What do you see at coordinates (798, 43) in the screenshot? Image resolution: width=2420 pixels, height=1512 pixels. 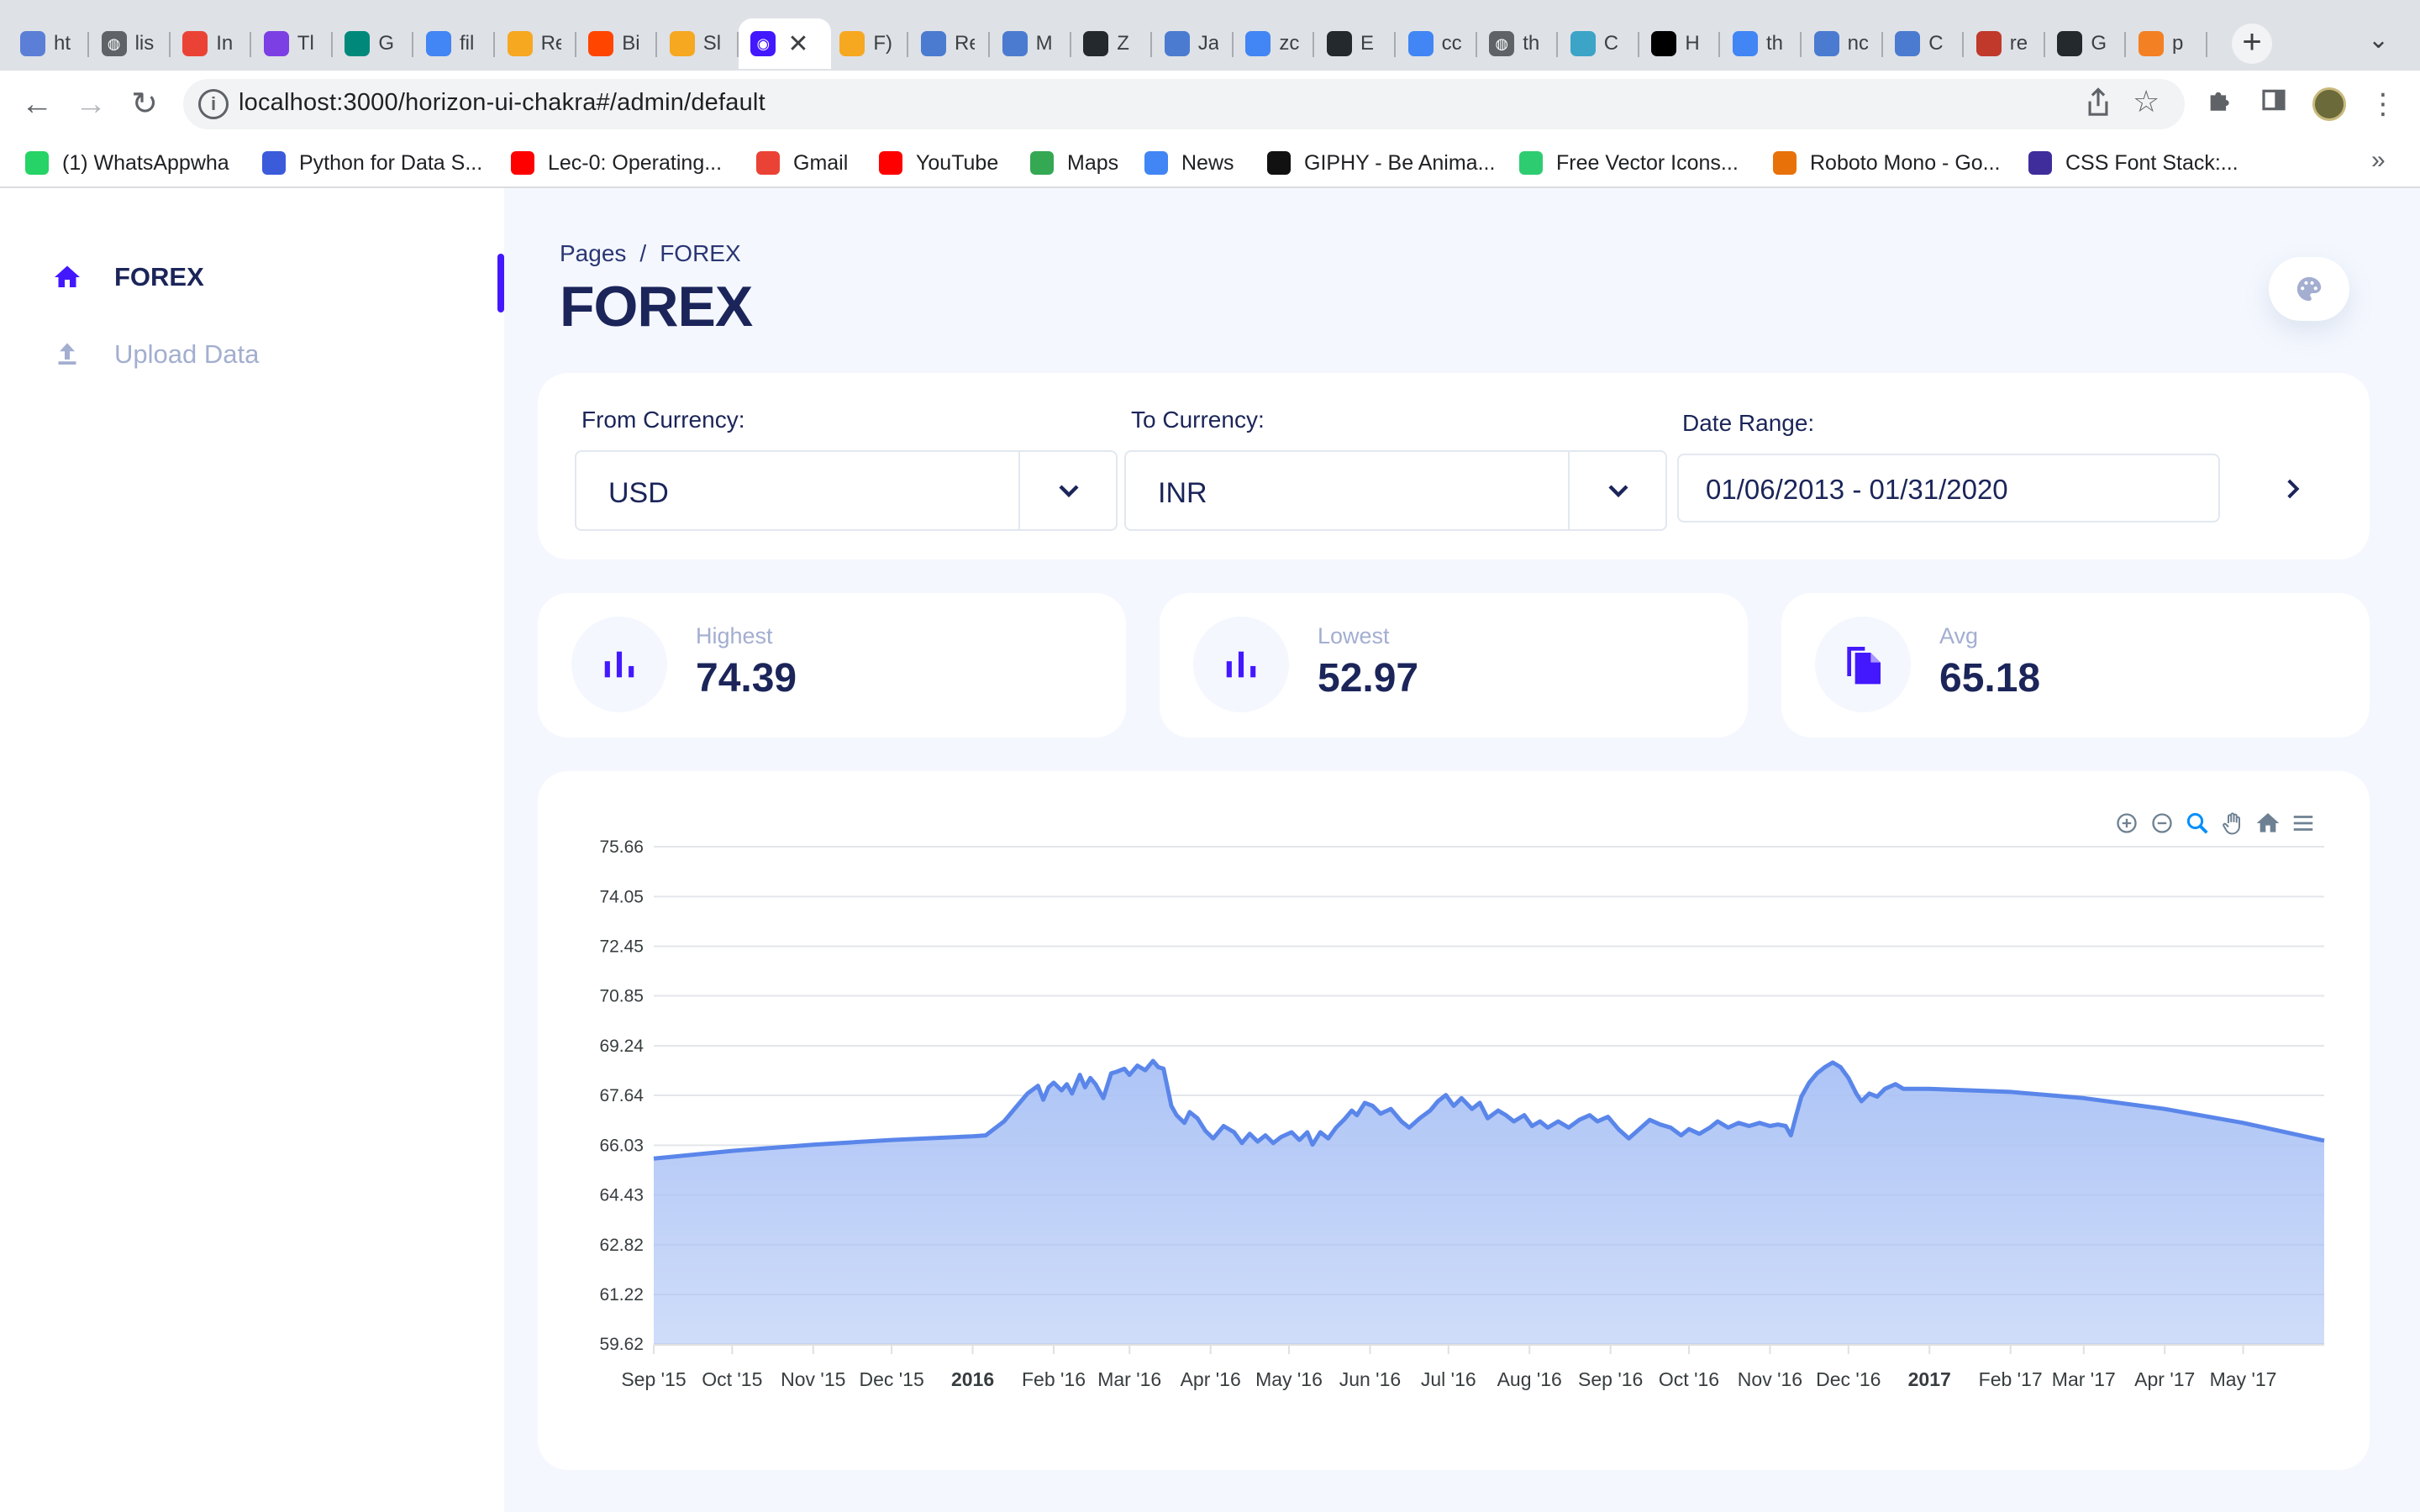 I see `close-tab-icon: ✕` at bounding box center [798, 43].